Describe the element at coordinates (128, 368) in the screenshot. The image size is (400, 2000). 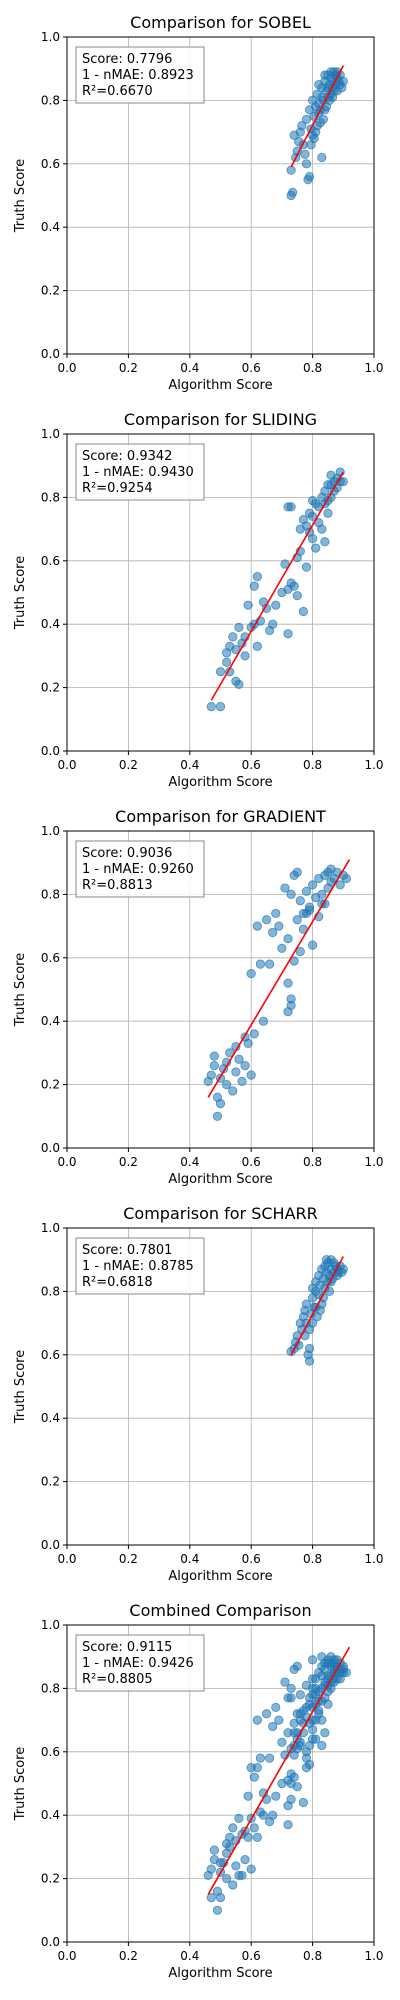
I see `x-tick-label: 0.2` at that location.